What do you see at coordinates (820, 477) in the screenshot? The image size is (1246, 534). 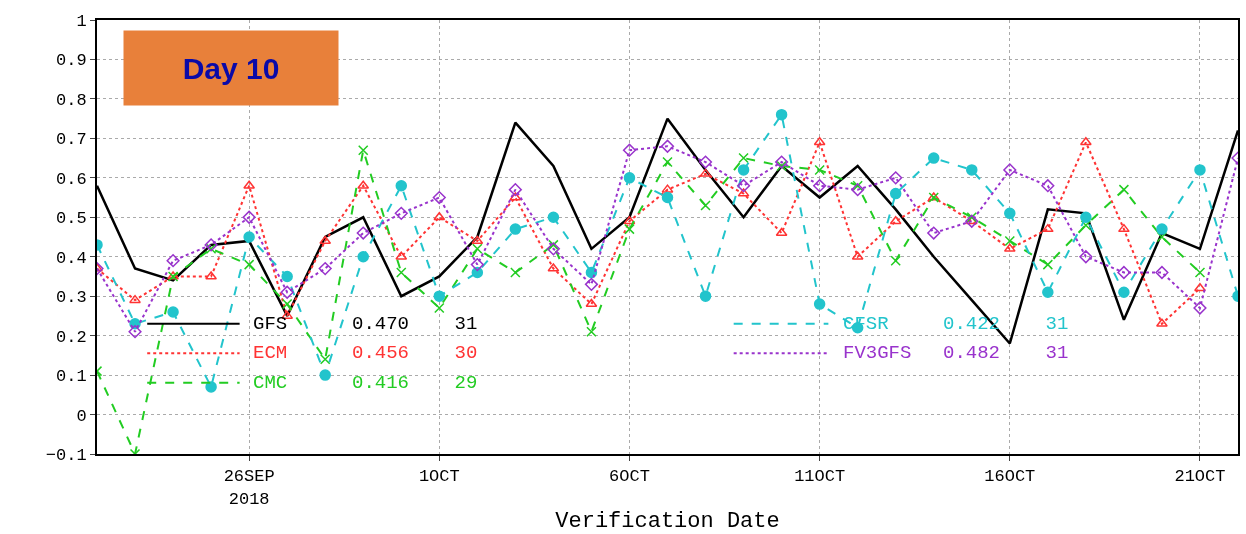 I see `x-tick-label: 11OCT` at bounding box center [820, 477].